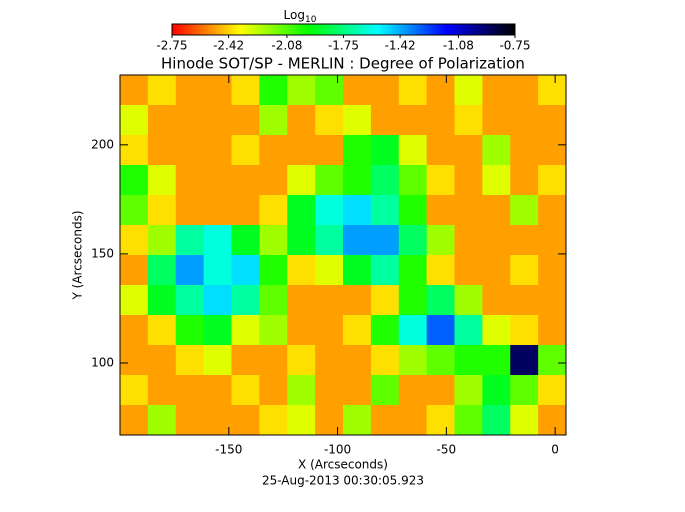 This screenshot has width=685, height=512. I want to click on colorbar-tick-label: -0.75, so click(514, 46).